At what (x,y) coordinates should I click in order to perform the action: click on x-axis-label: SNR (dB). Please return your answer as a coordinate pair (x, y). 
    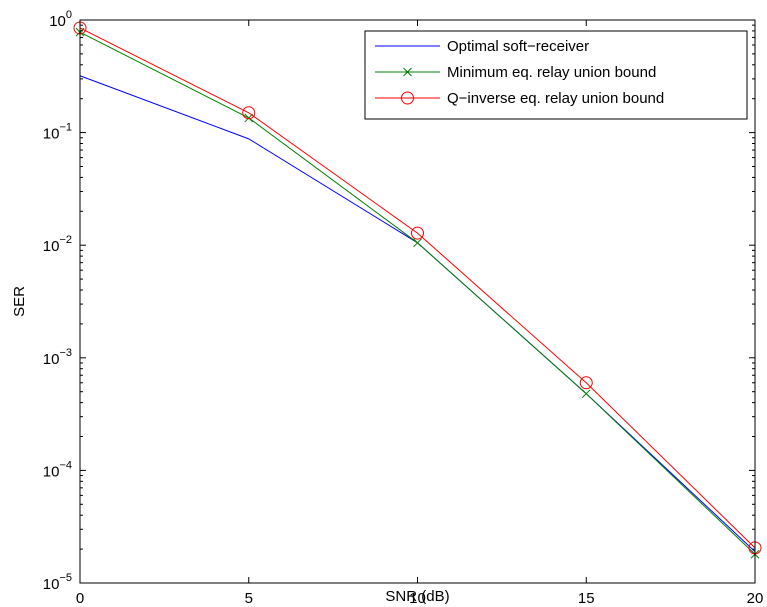
    Looking at the image, I should click on (417, 596).